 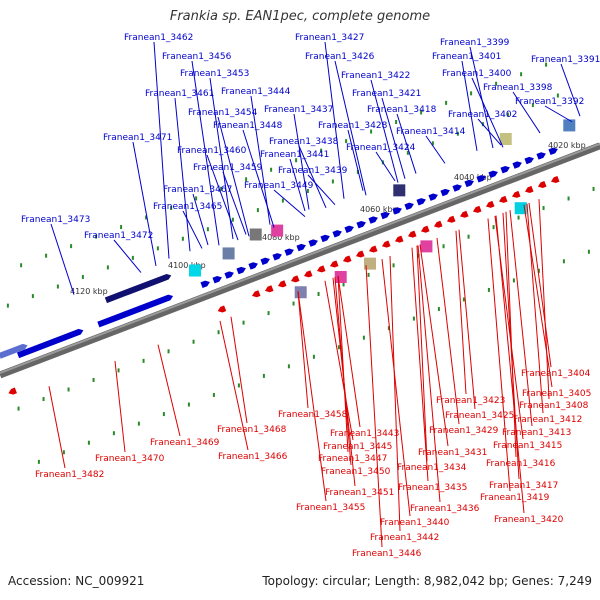 I want to click on reverse-gene-label: Franean1_3416, so click(x=521, y=464).